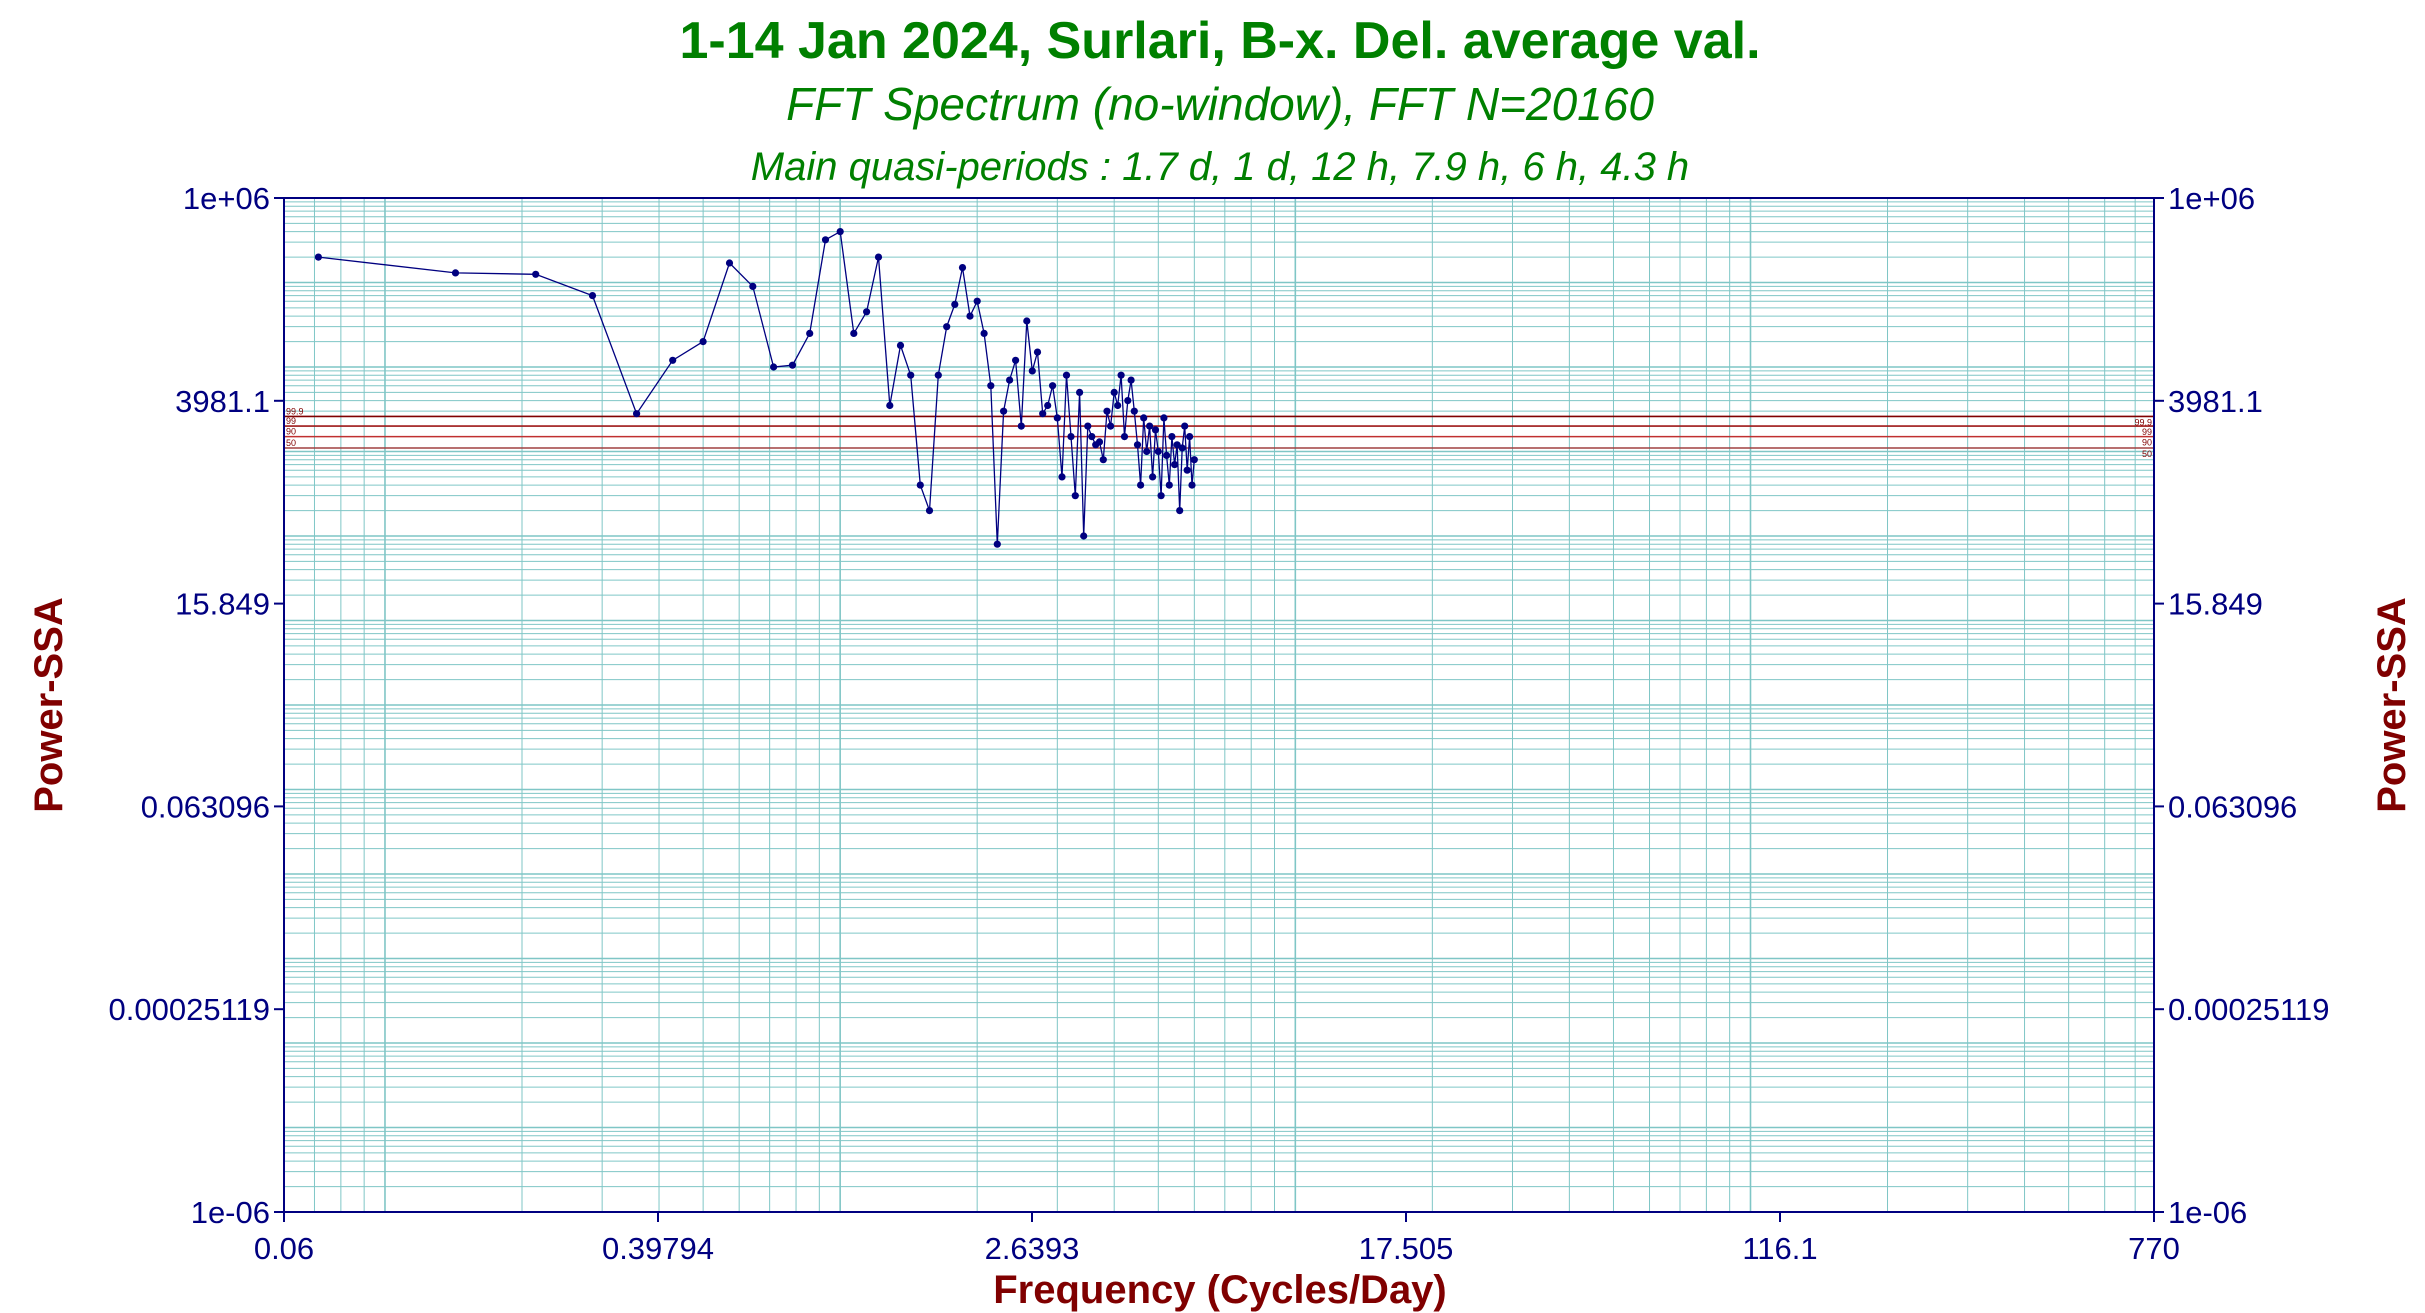 This screenshot has height=1313, width=2425. What do you see at coordinates (658, 1248) in the screenshot?
I see `x-tick-label: 0.39794` at bounding box center [658, 1248].